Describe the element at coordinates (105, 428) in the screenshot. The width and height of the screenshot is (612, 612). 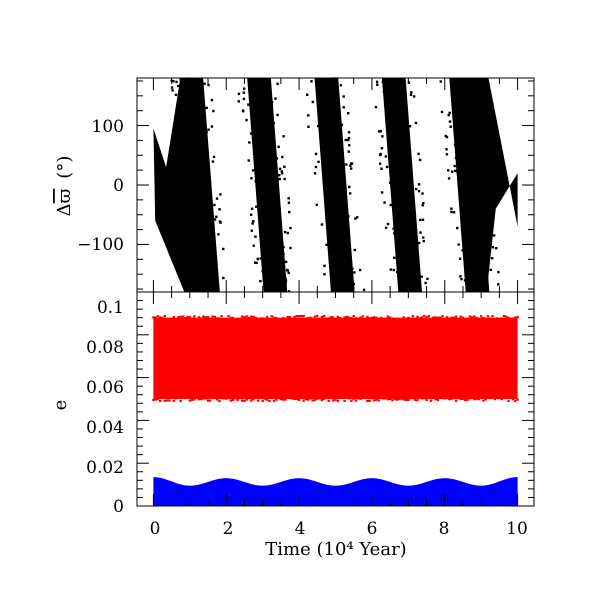
I see `bottom-y-tick-label: 0.04` at that location.